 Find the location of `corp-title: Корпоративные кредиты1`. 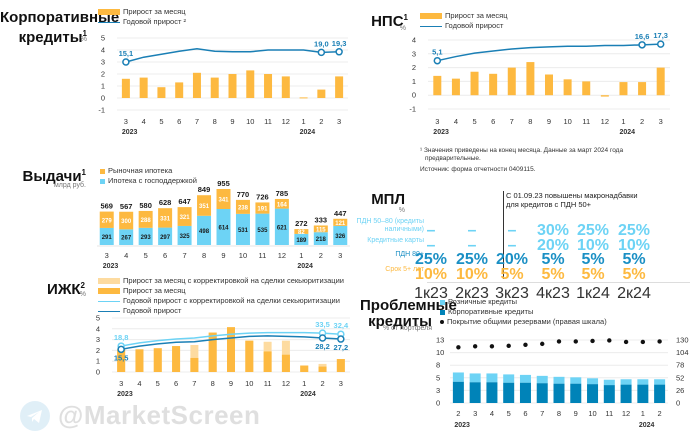

corp-title: Корпоративные кредиты1 is located at coordinates (59, 28).